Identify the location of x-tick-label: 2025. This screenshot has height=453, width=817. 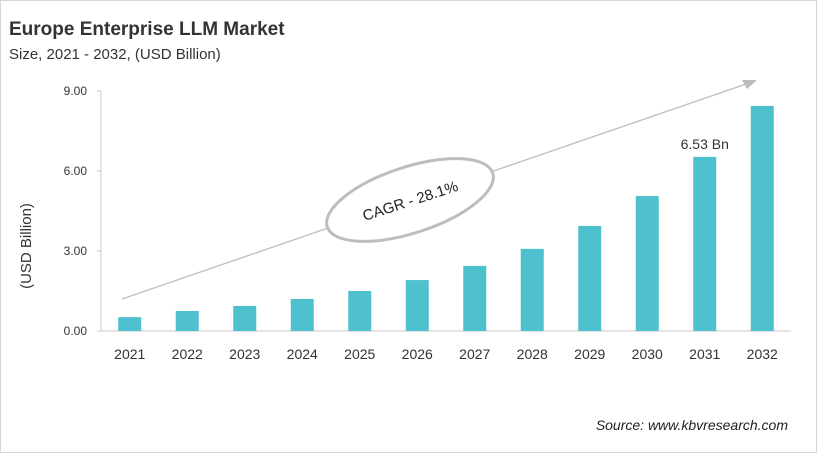
(359, 354).